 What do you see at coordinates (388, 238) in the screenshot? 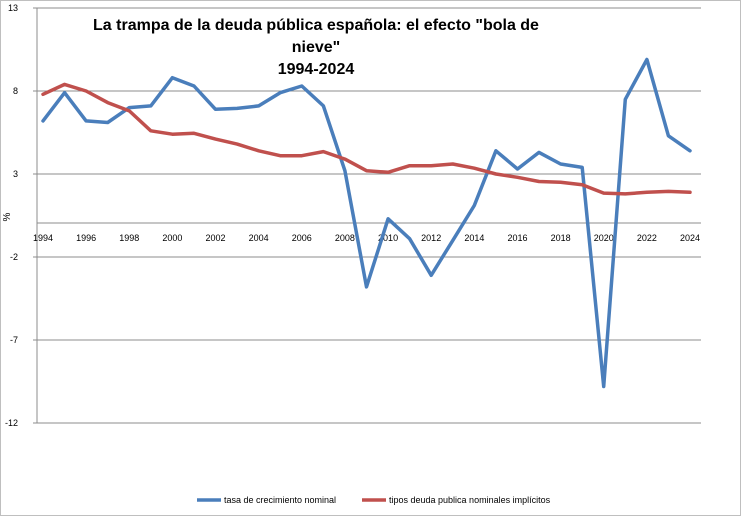
I see `x-tick-label: 2010` at bounding box center [388, 238].